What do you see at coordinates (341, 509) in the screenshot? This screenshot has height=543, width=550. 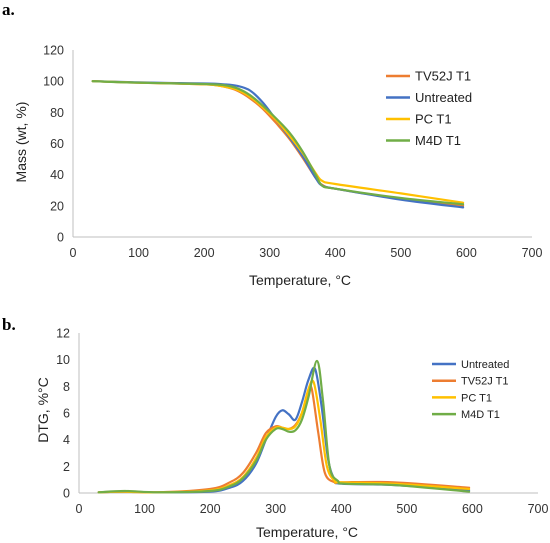 I see `x-tick-label-b: 400` at bounding box center [341, 509].